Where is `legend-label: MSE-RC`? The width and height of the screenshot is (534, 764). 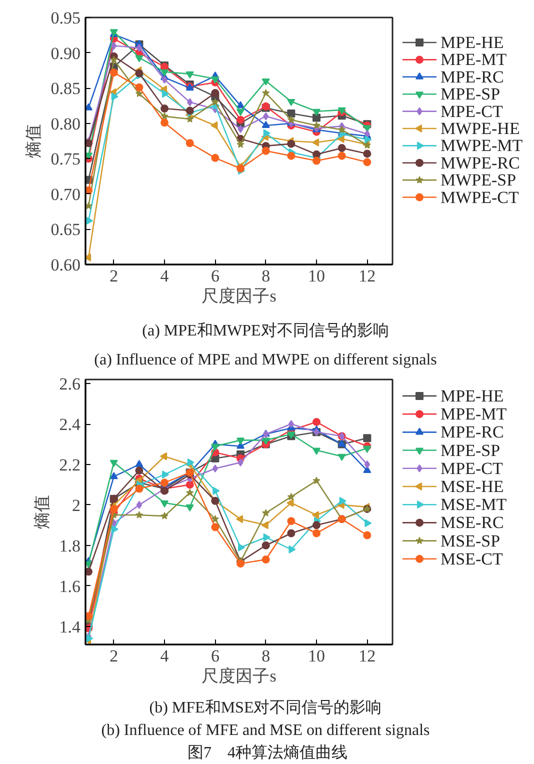 legend-label: MSE-RC is located at coordinates (472, 522).